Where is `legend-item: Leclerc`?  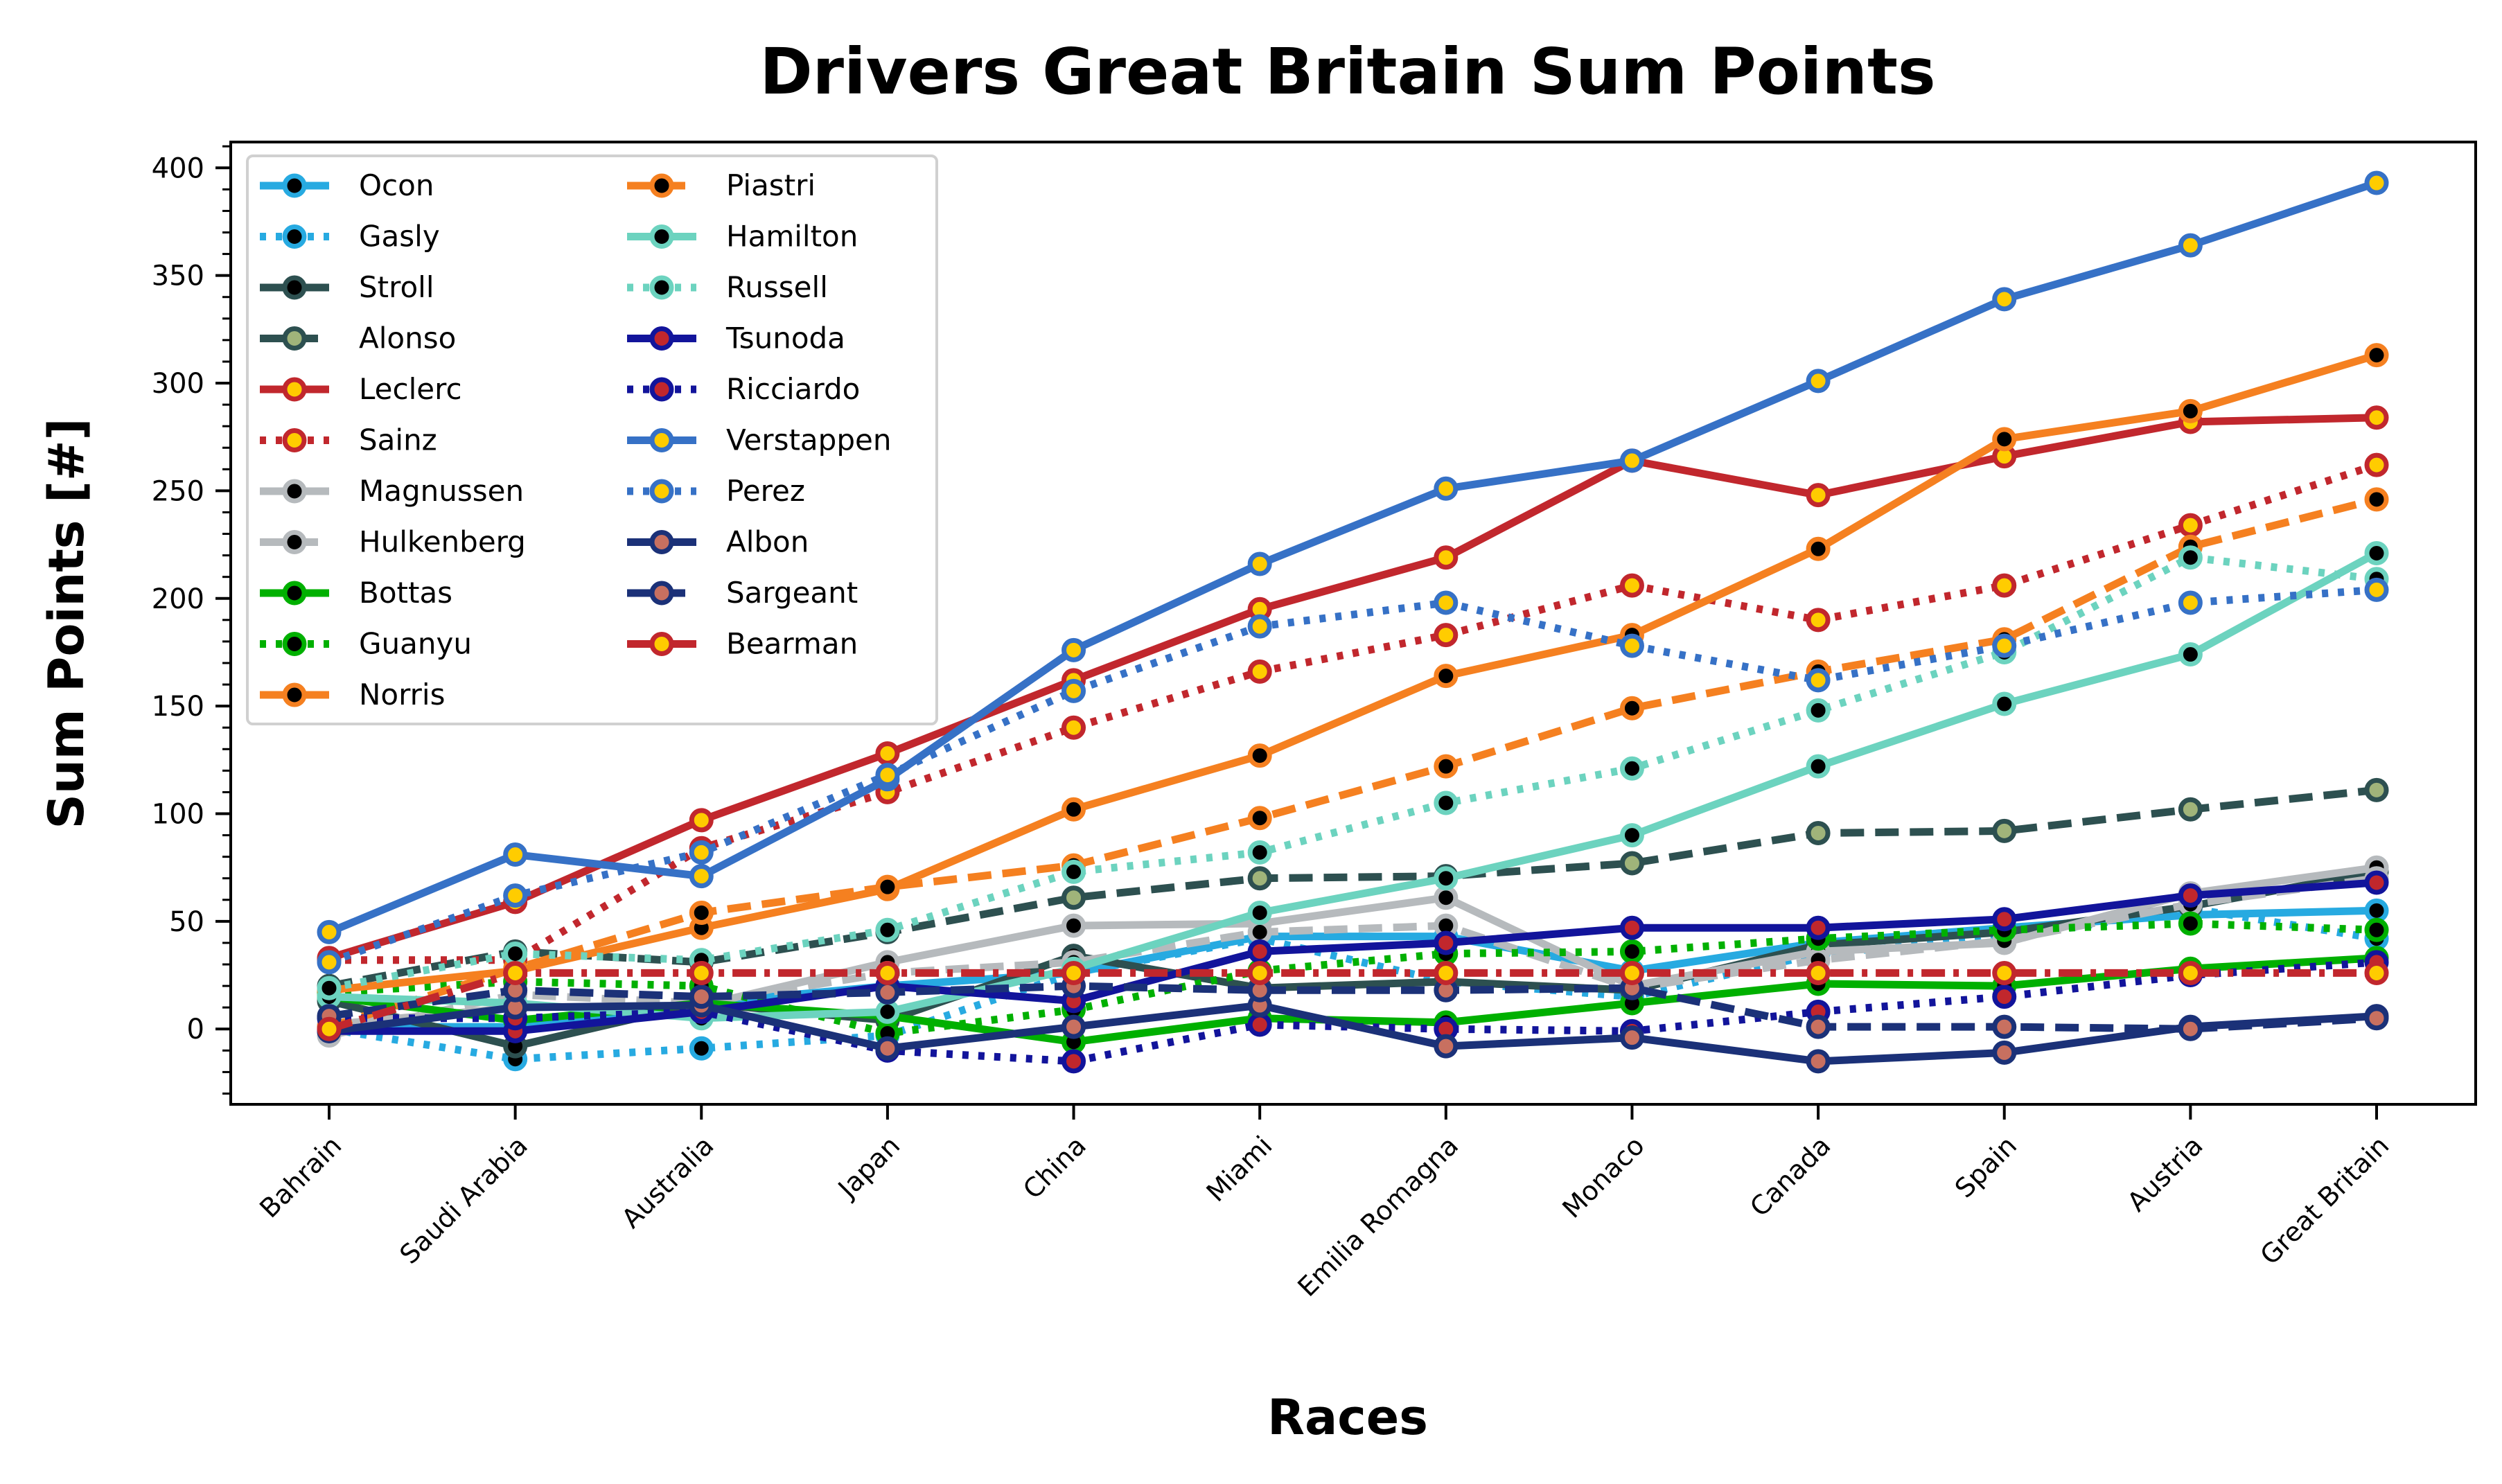 legend-item: Leclerc is located at coordinates (361, 389).